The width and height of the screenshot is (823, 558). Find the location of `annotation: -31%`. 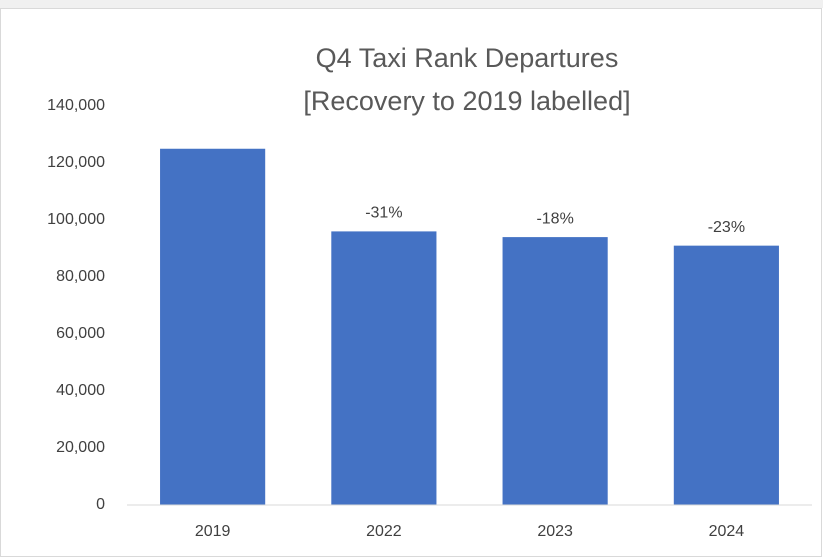

annotation: -31% is located at coordinates (383, 213).